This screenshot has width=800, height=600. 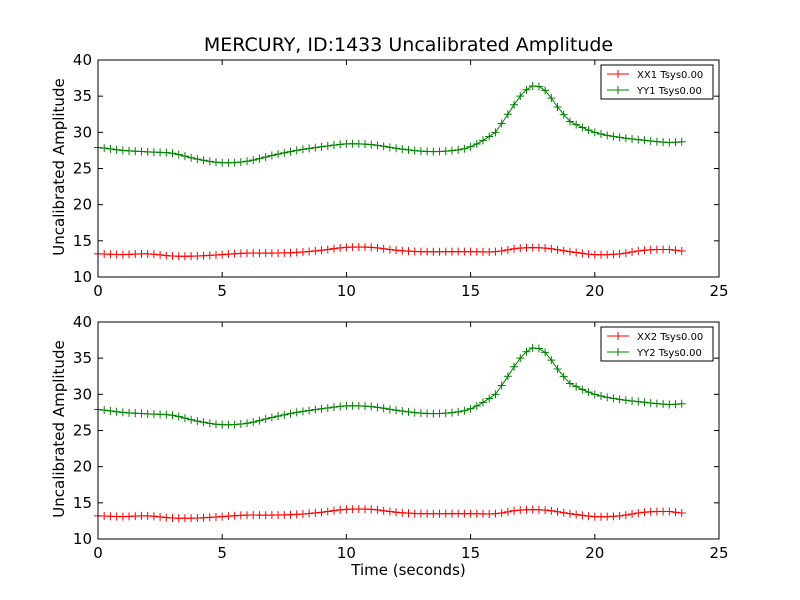 What do you see at coordinates (670, 75) in the screenshot?
I see `top-legend-label-0: XX1 Tsys0.00` at bounding box center [670, 75].